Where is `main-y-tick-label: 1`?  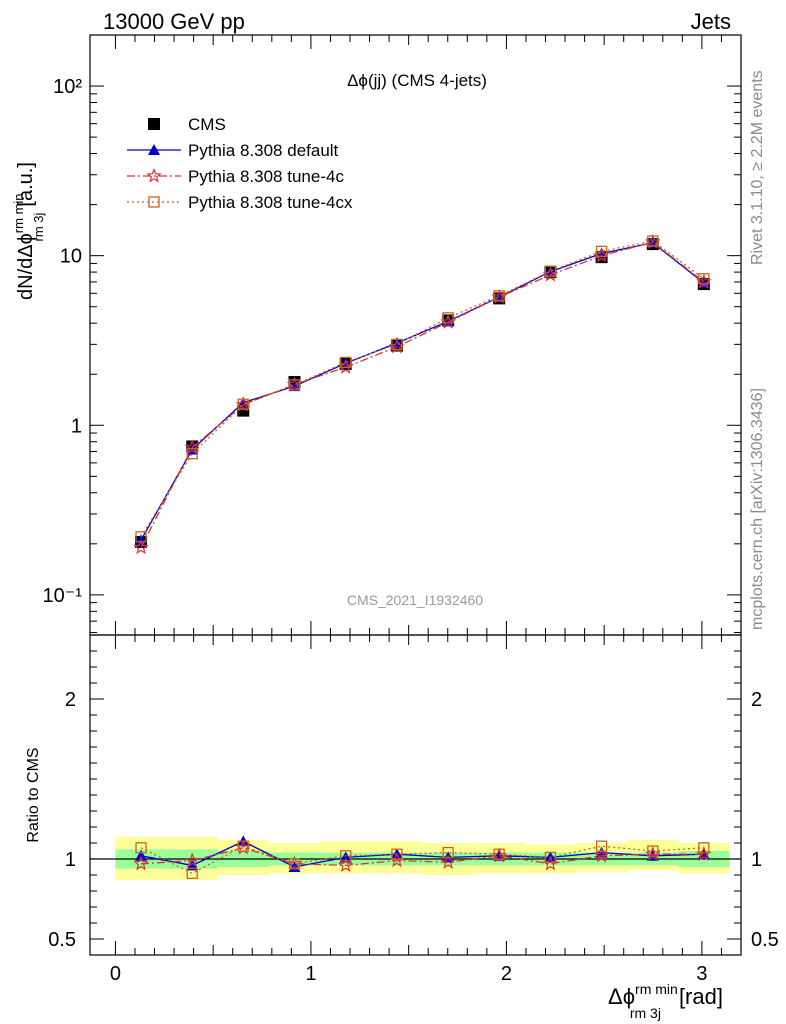 main-y-tick-label: 1 is located at coordinates (76, 426).